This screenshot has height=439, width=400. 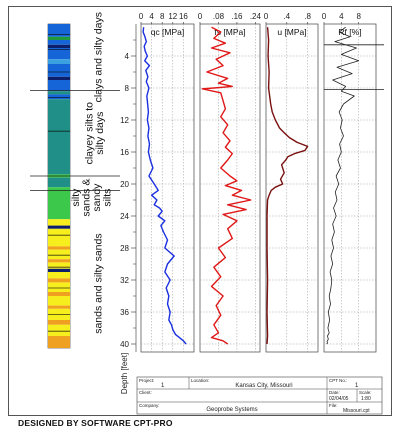 I want to click on x-tick-label: .24, so click(x=256, y=16).